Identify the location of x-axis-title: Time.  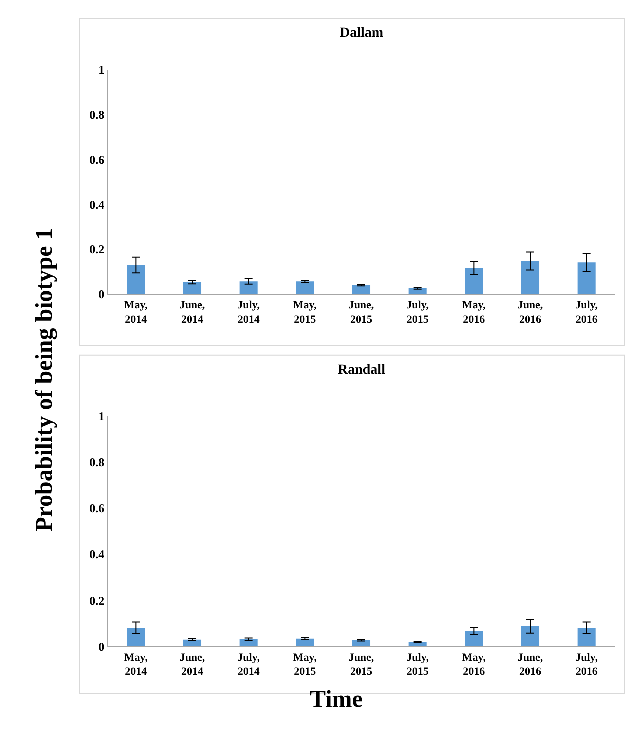
(337, 700).